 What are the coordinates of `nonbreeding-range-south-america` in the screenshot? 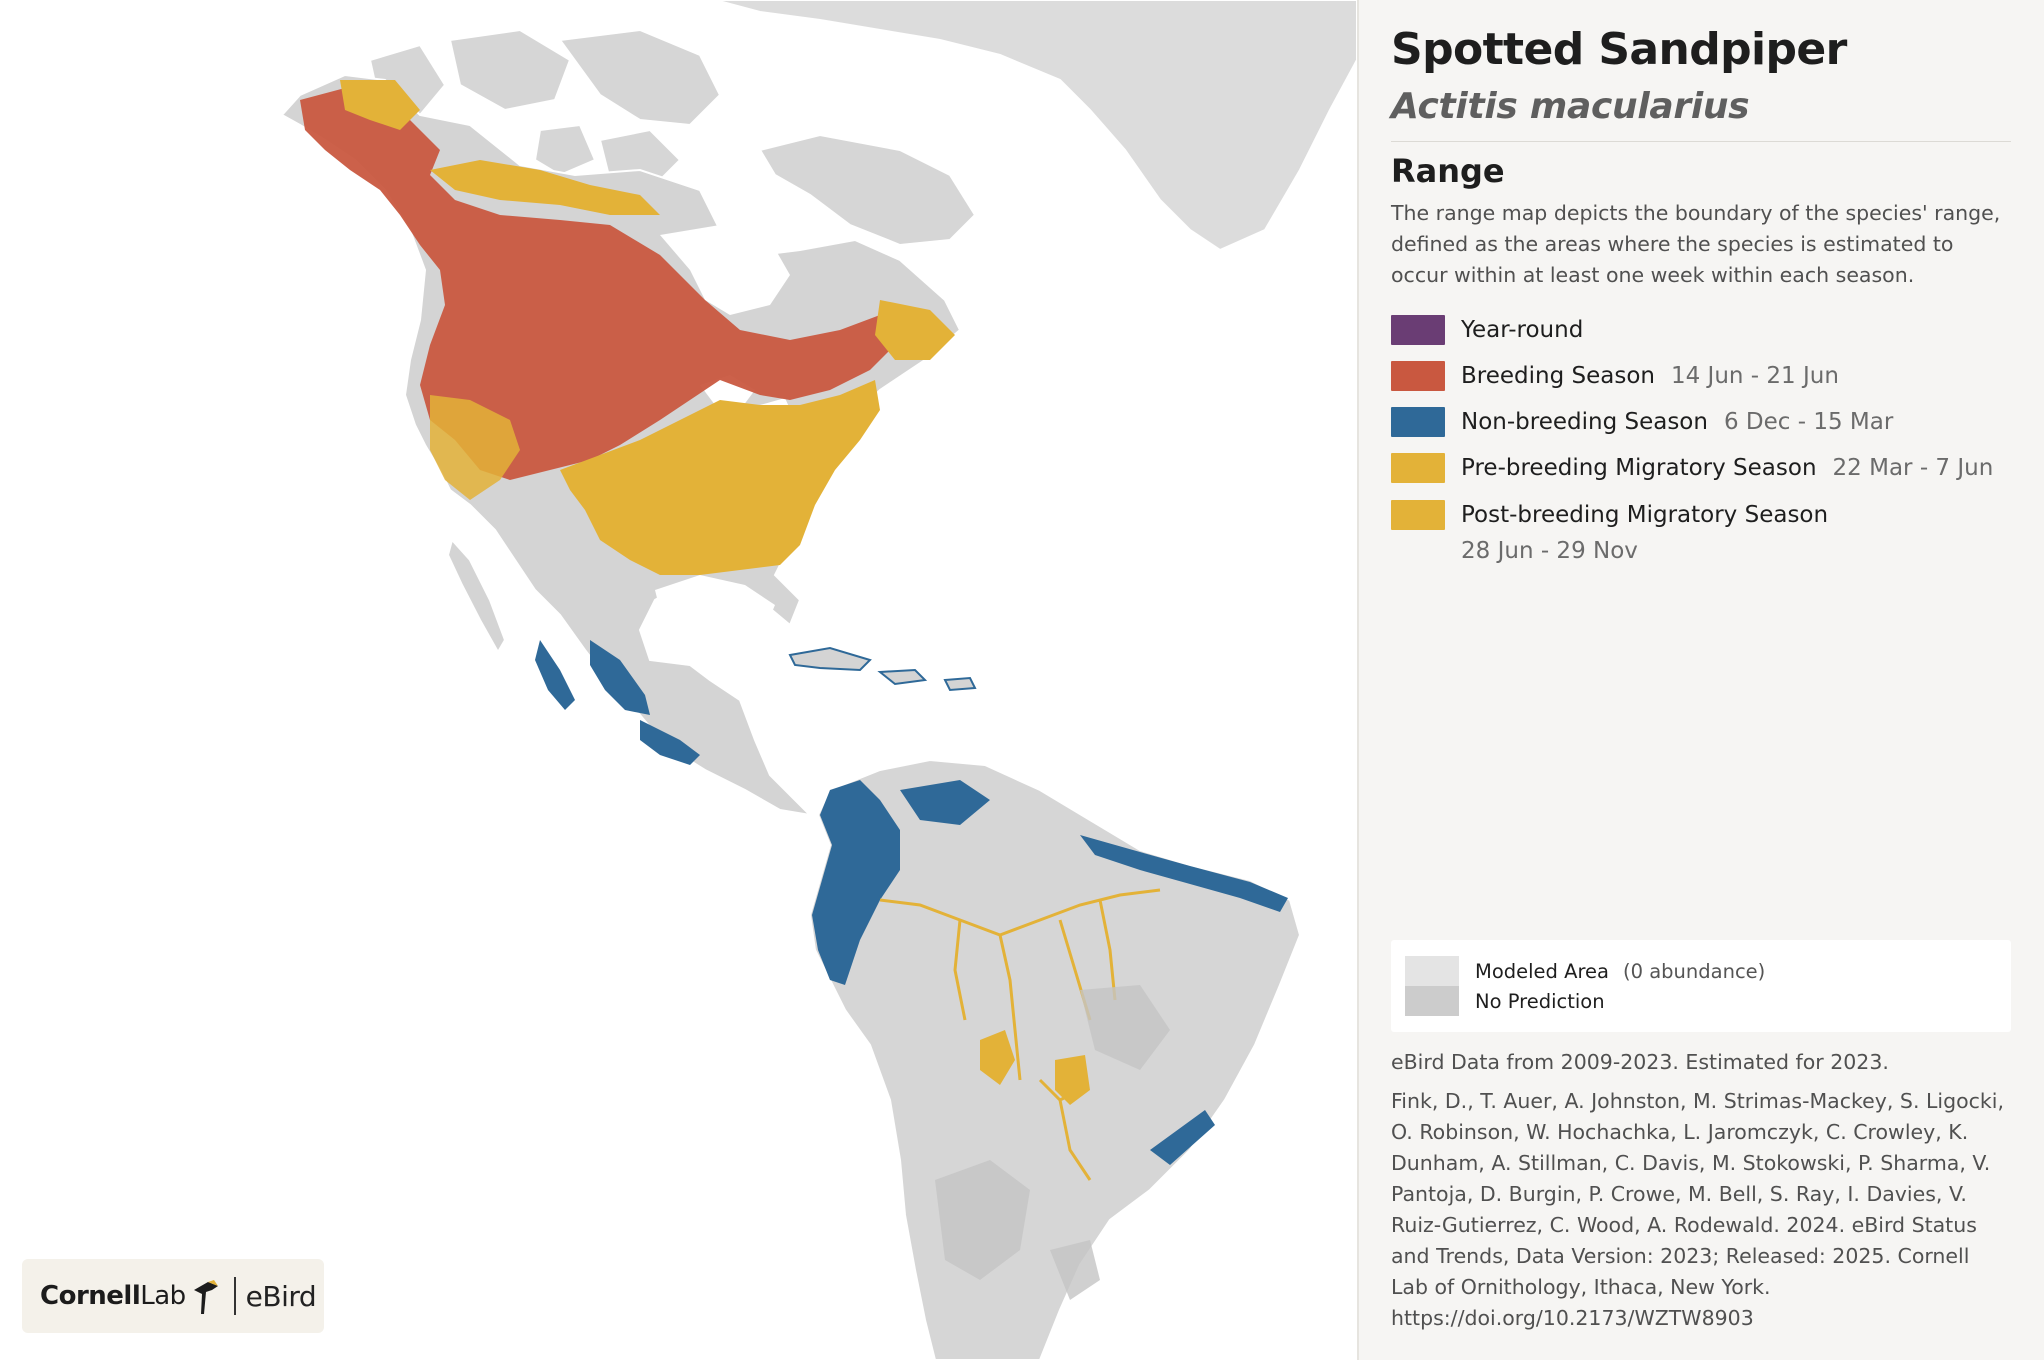 It's located at (1050, 972).